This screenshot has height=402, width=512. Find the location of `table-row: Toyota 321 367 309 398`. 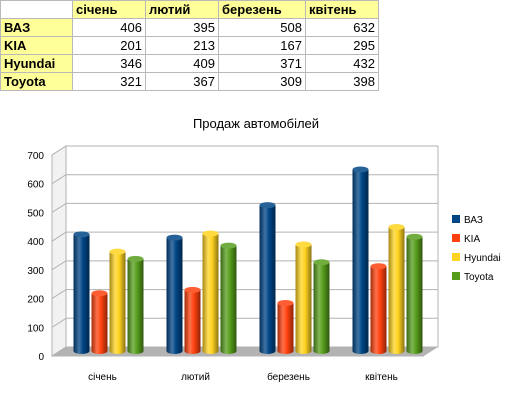

table-row: Toyota 321 367 309 398 is located at coordinates (189, 81).